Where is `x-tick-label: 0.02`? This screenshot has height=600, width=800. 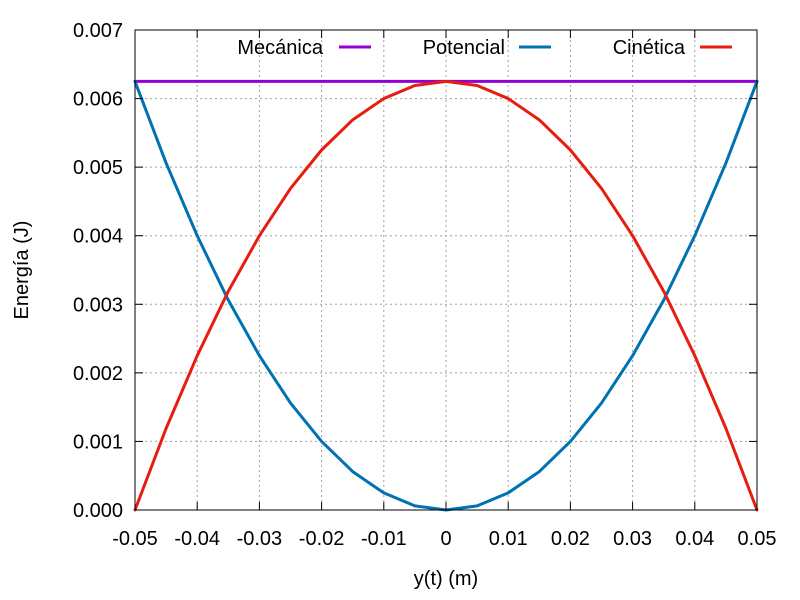 x-tick-label: 0.02 is located at coordinates (570, 539).